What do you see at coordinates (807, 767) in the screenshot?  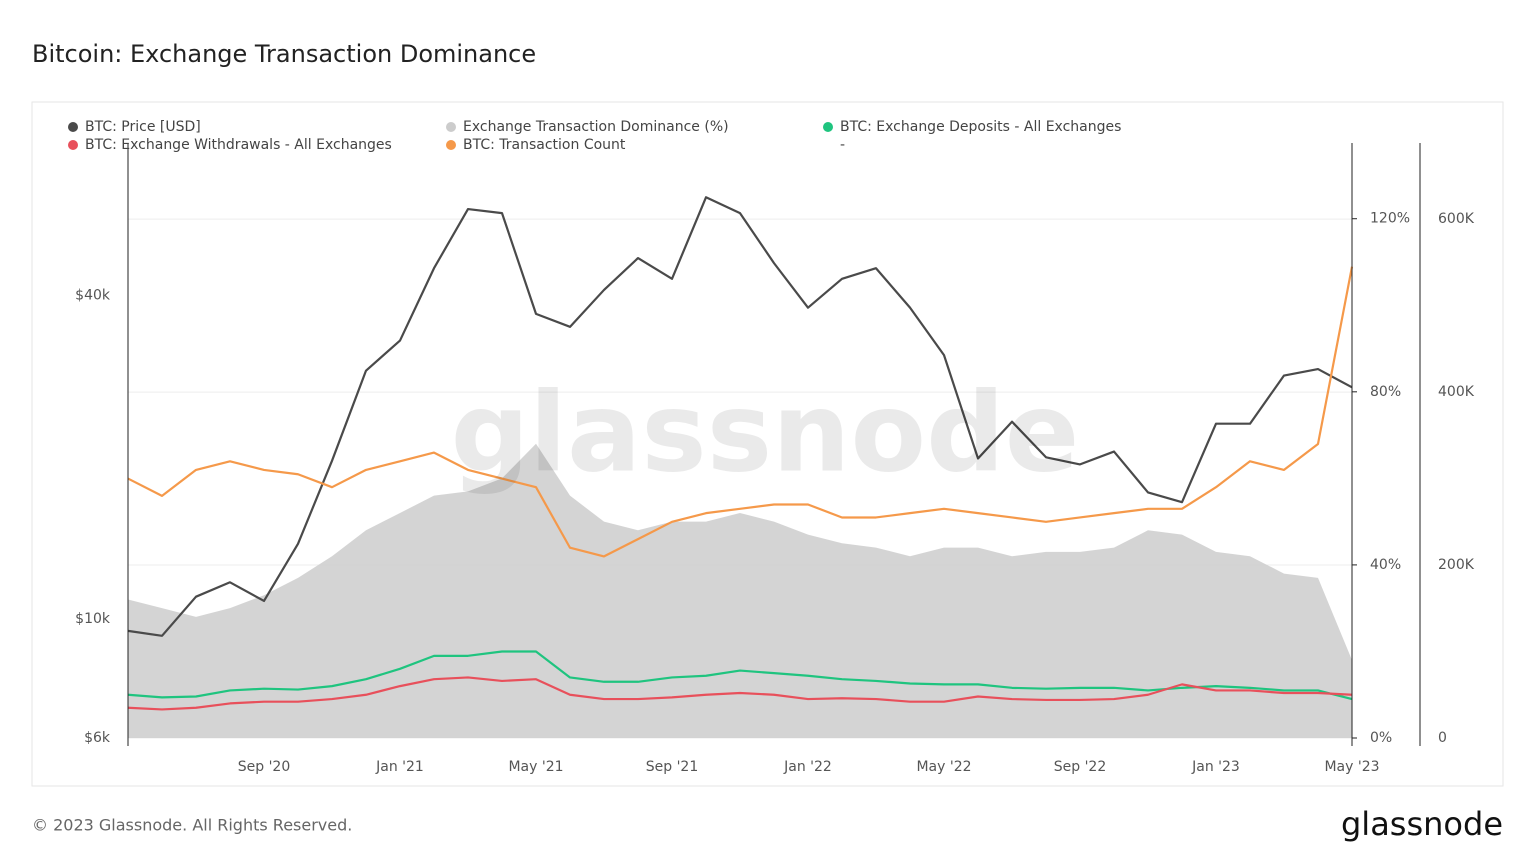 I see `x-tick-label: Jan '22` at bounding box center [807, 767].